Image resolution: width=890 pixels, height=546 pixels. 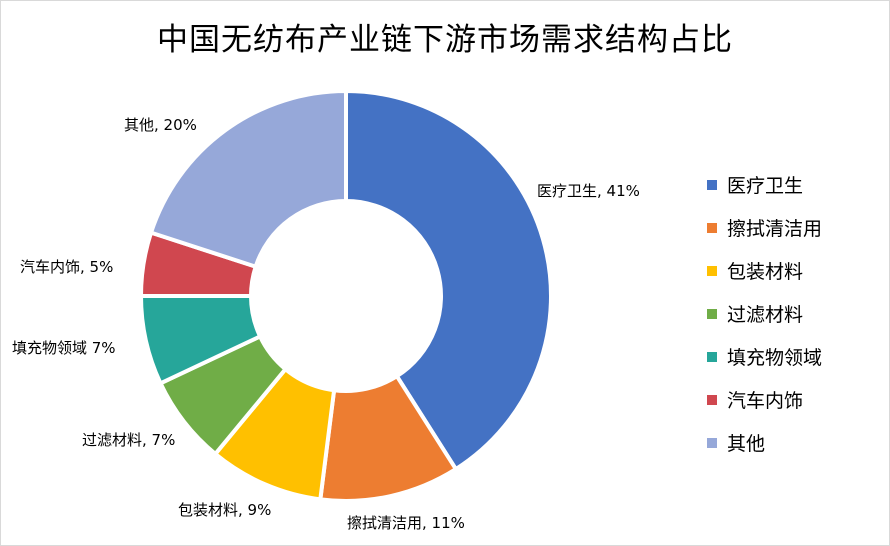 What do you see at coordinates (775, 358) in the screenshot?
I see `legend-label-5: 填充物领域` at bounding box center [775, 358].